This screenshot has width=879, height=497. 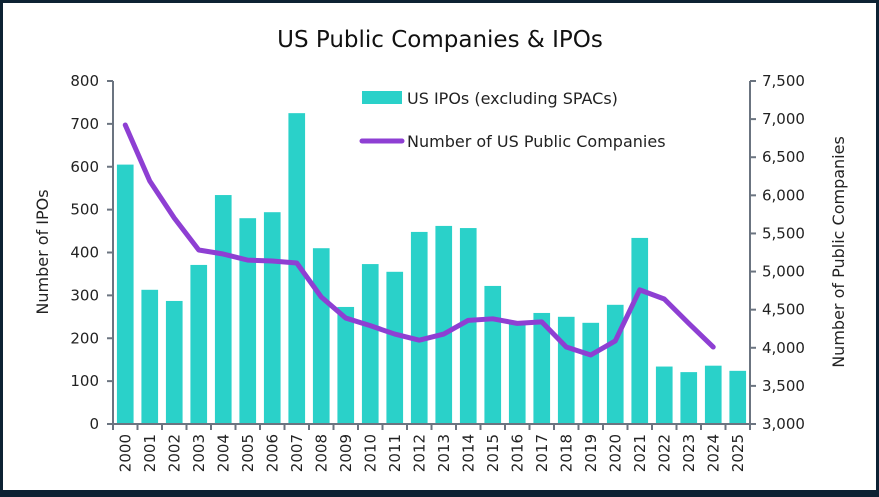 What do you see at coordinates (84, 210) in the screenshot?
I see `y-tick-label: 500` at bounding box center [84, 210].